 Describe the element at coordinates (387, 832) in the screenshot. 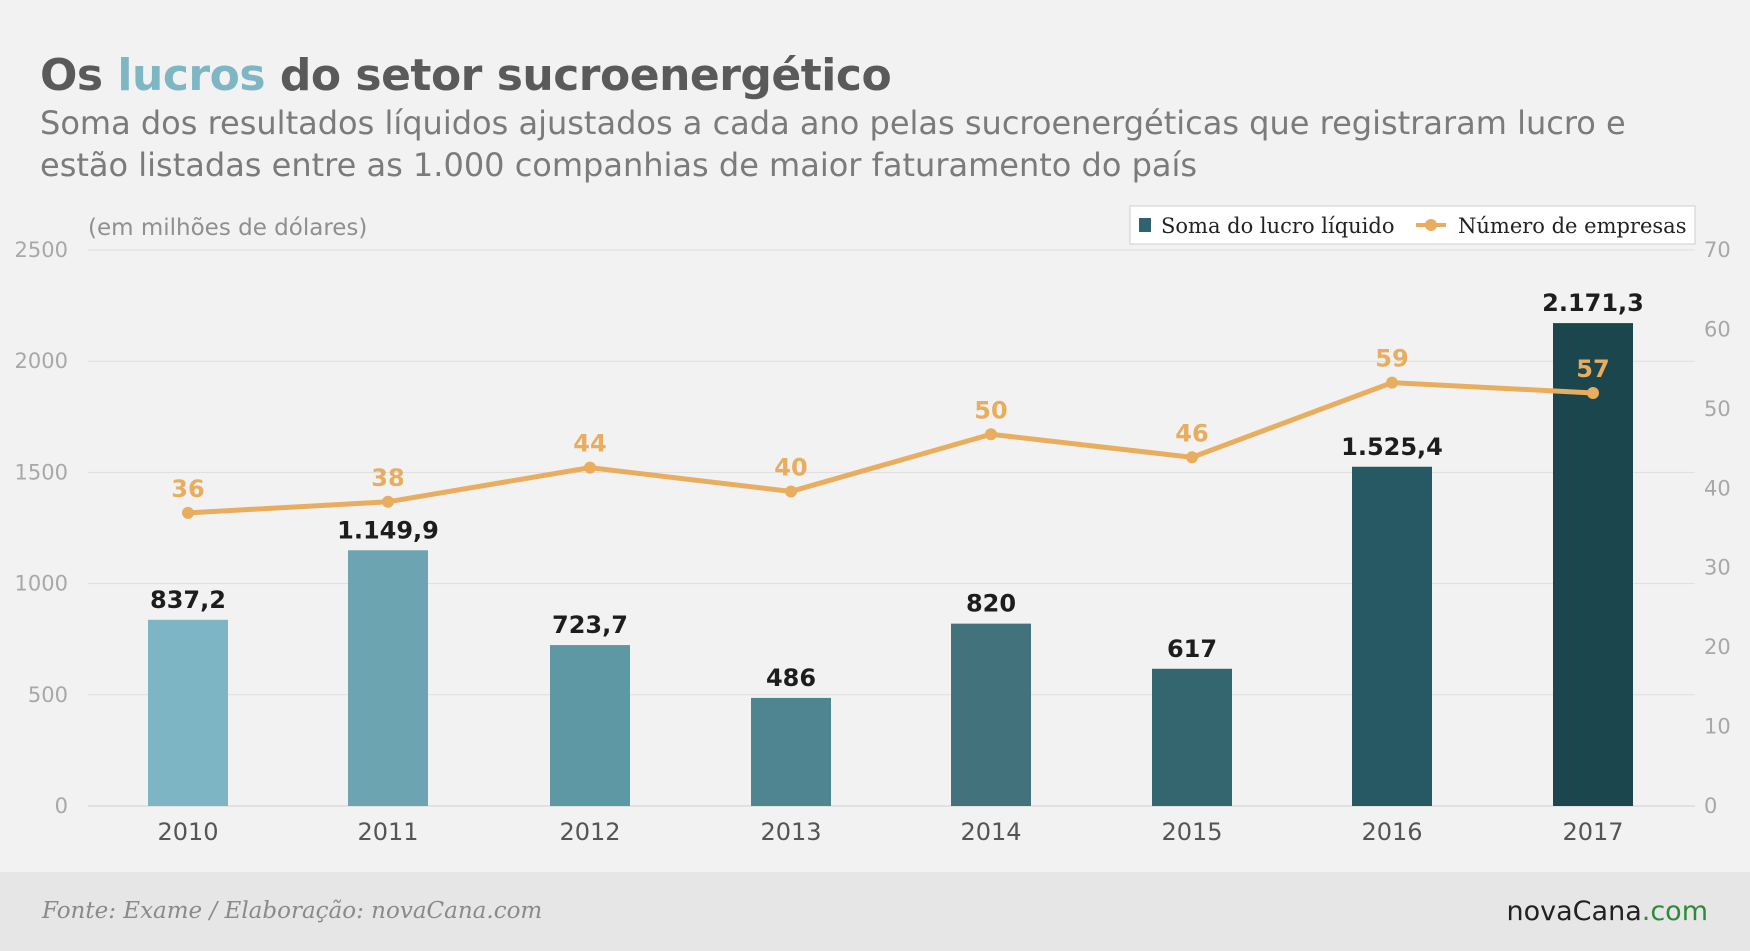

I see `x-axis-tick-label: 2011` at that location.